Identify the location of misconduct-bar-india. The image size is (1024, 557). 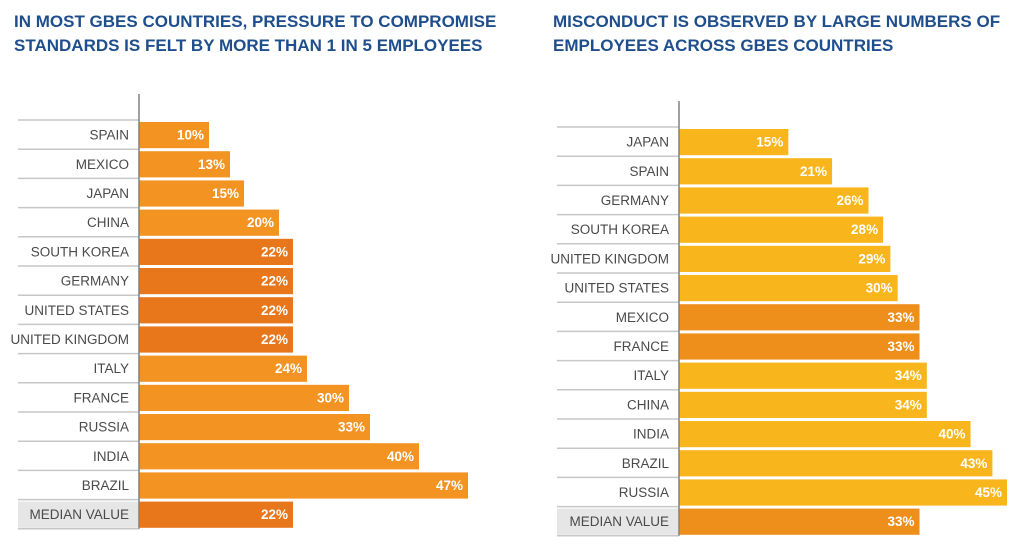
(825, 434).